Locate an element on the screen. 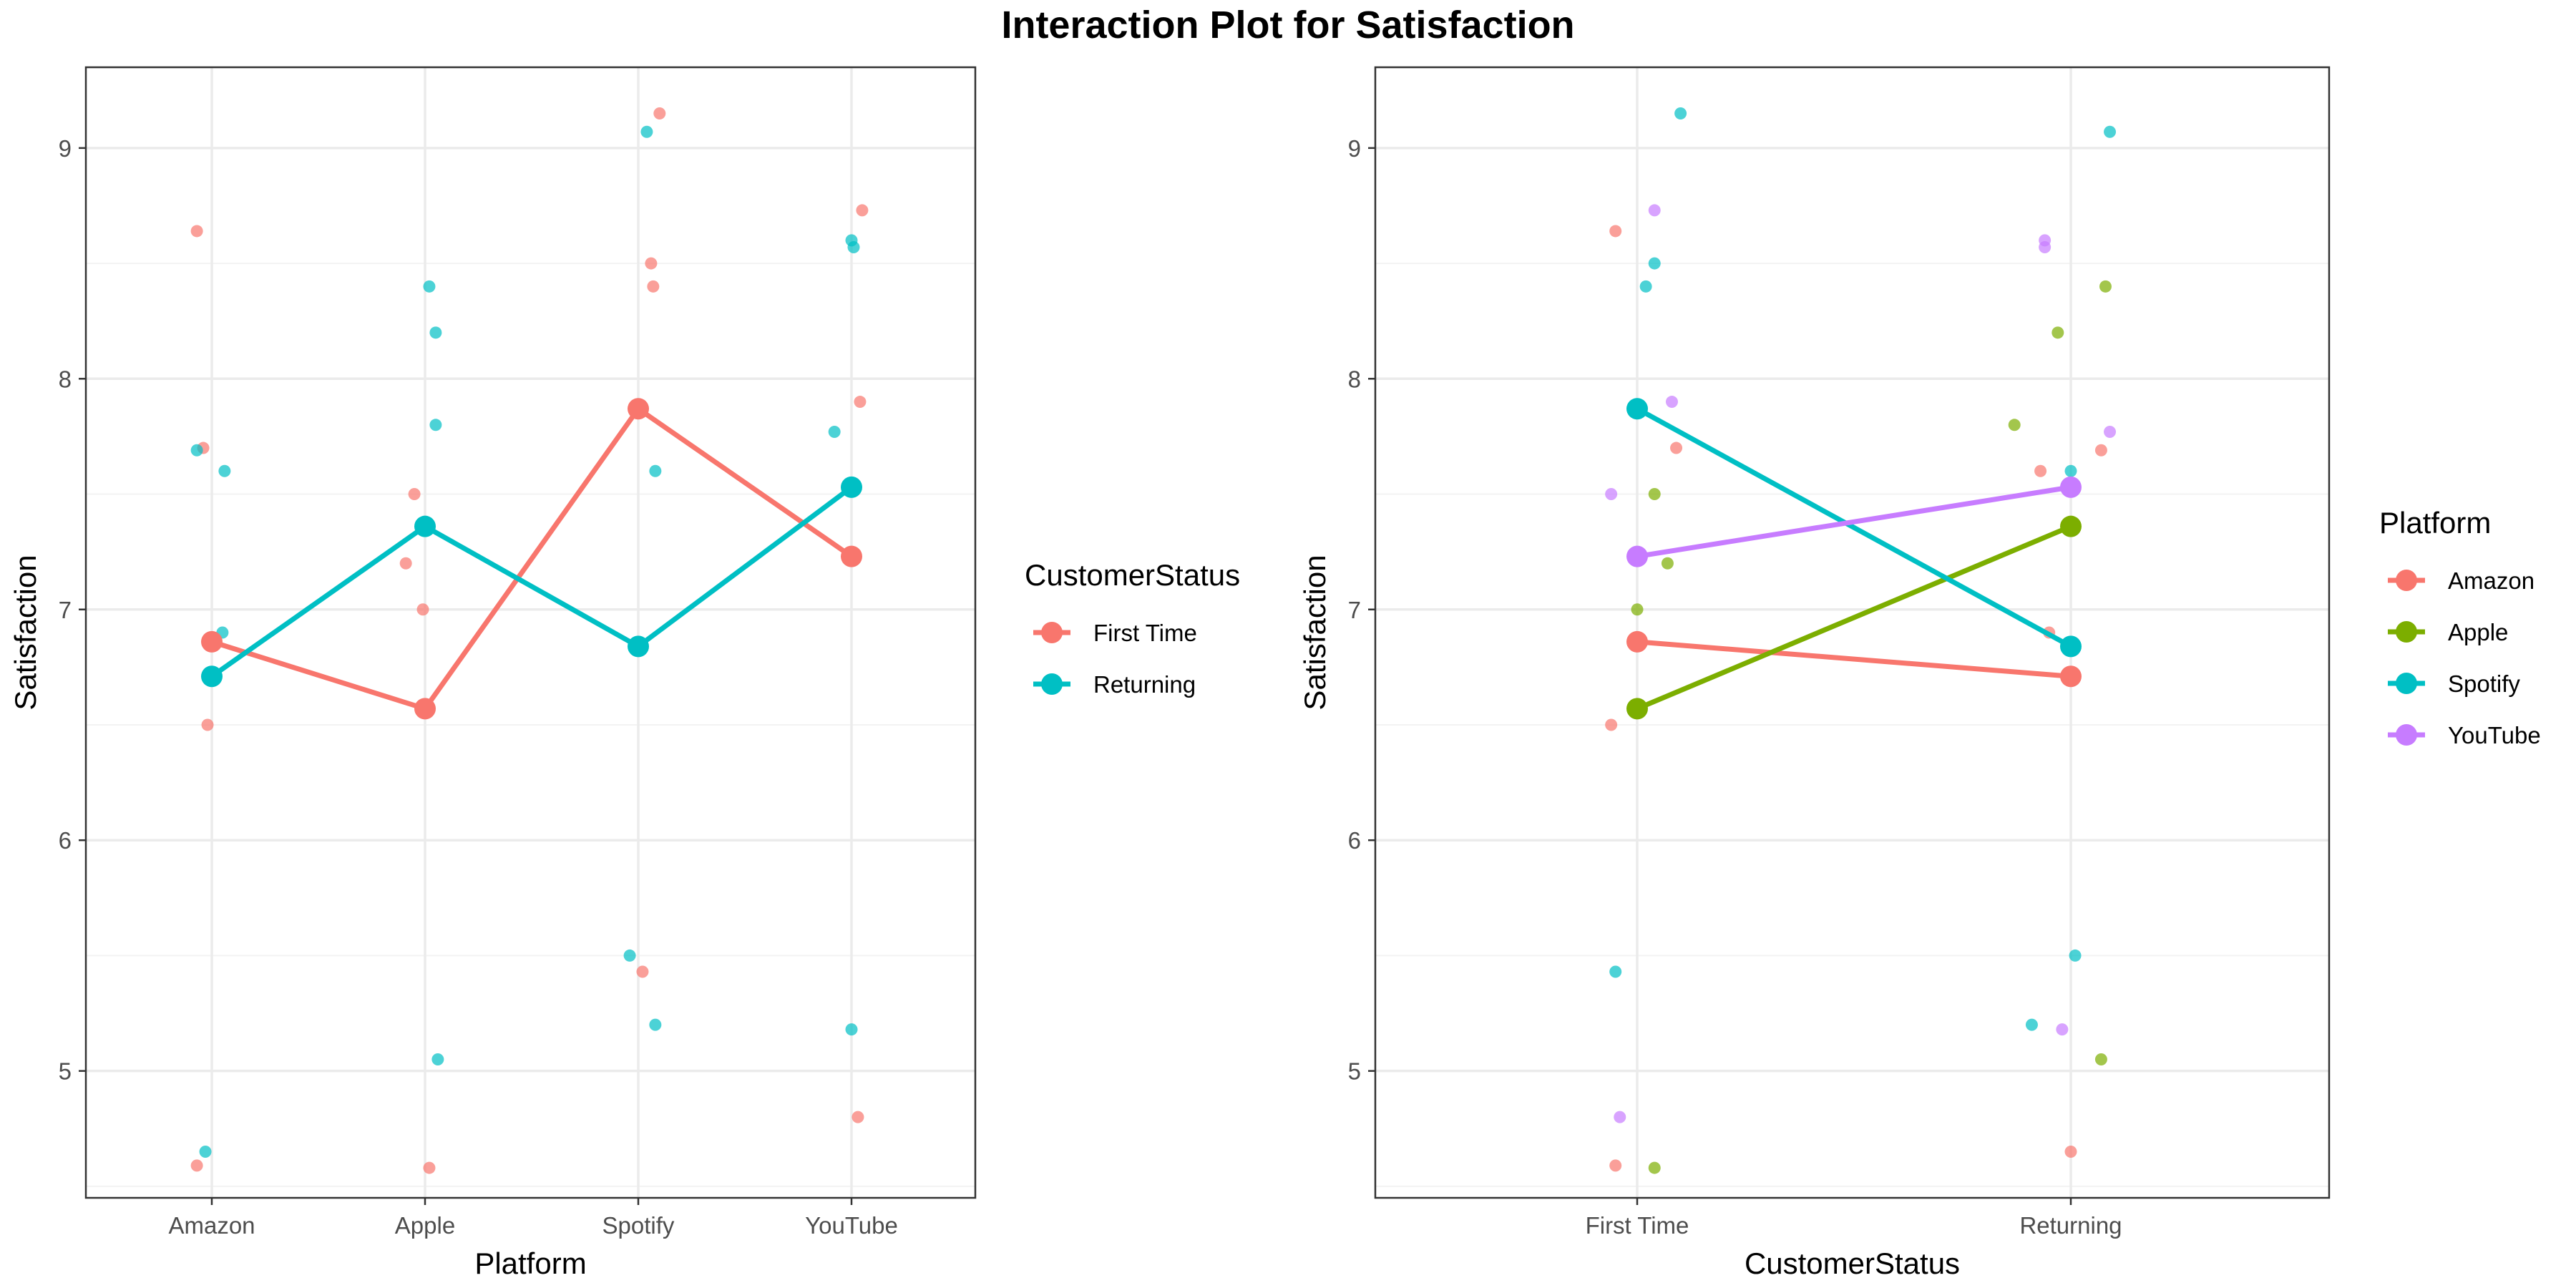  legend-label-youtube: YouTube is located at coordinates (2494, 735).